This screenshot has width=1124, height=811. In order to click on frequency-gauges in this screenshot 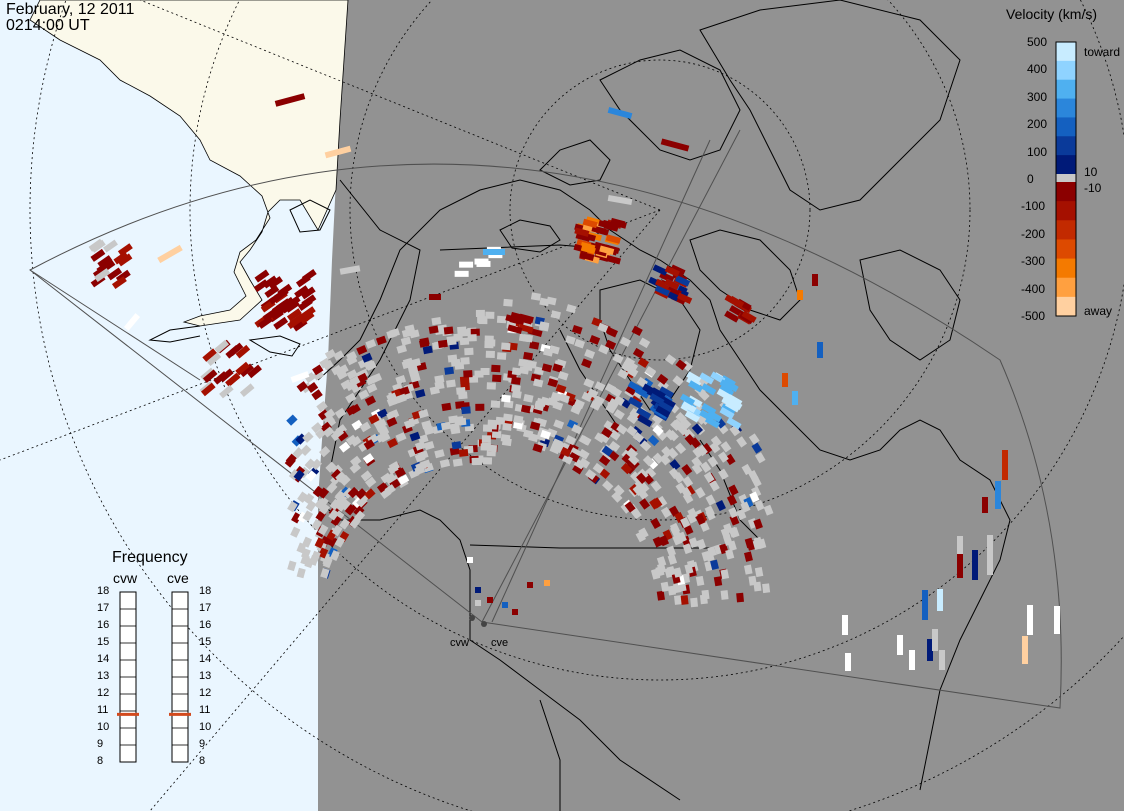, I will do `click(154, 677)`.